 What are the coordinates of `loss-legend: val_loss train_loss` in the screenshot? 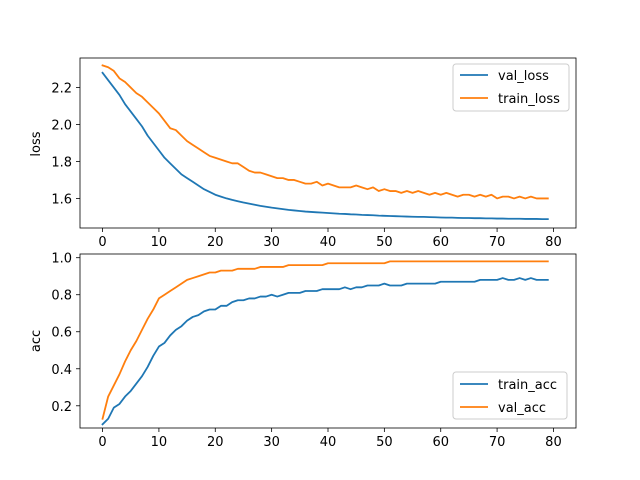 It's located at (511, 87).